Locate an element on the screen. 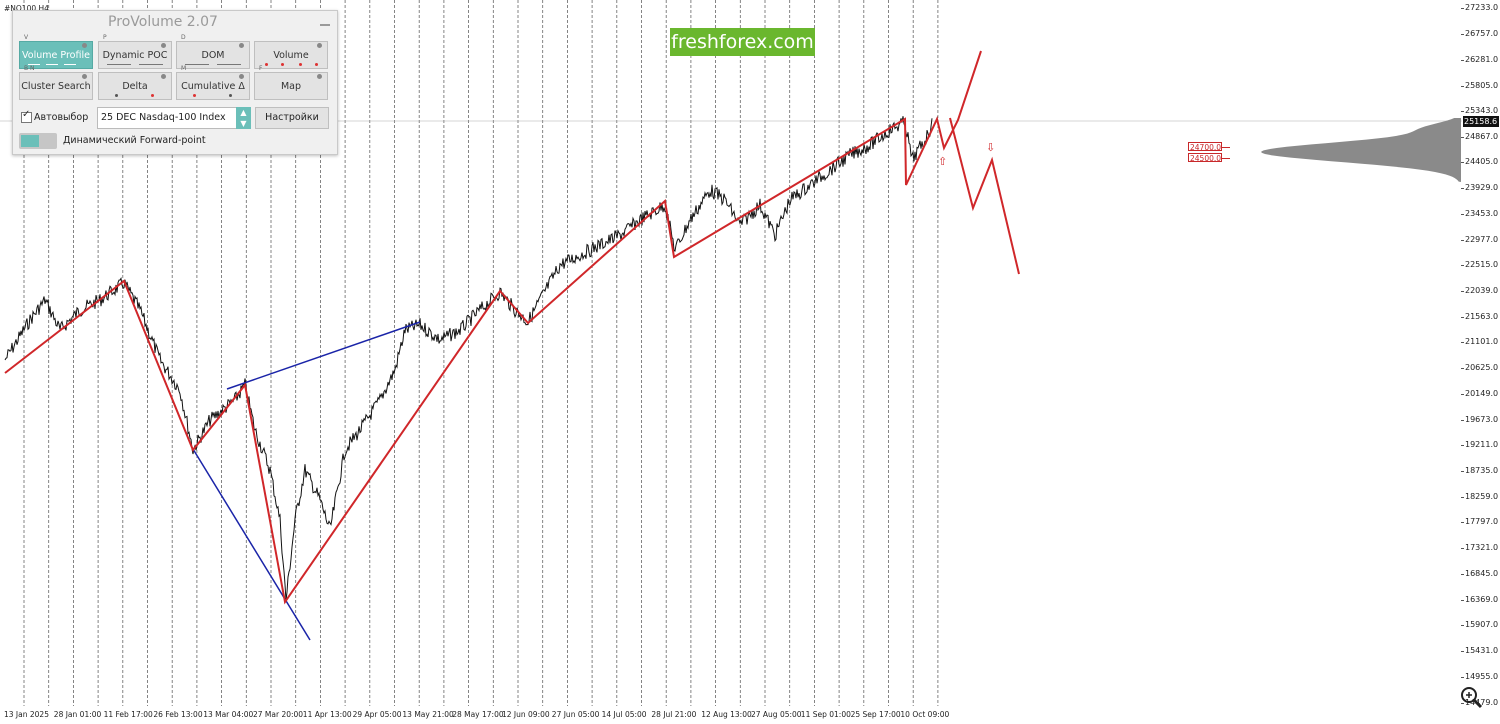 This screenshot has height=724, width=1500. time-tick-label: 28 Jul 21:00 is located at coordinates (674, 714).